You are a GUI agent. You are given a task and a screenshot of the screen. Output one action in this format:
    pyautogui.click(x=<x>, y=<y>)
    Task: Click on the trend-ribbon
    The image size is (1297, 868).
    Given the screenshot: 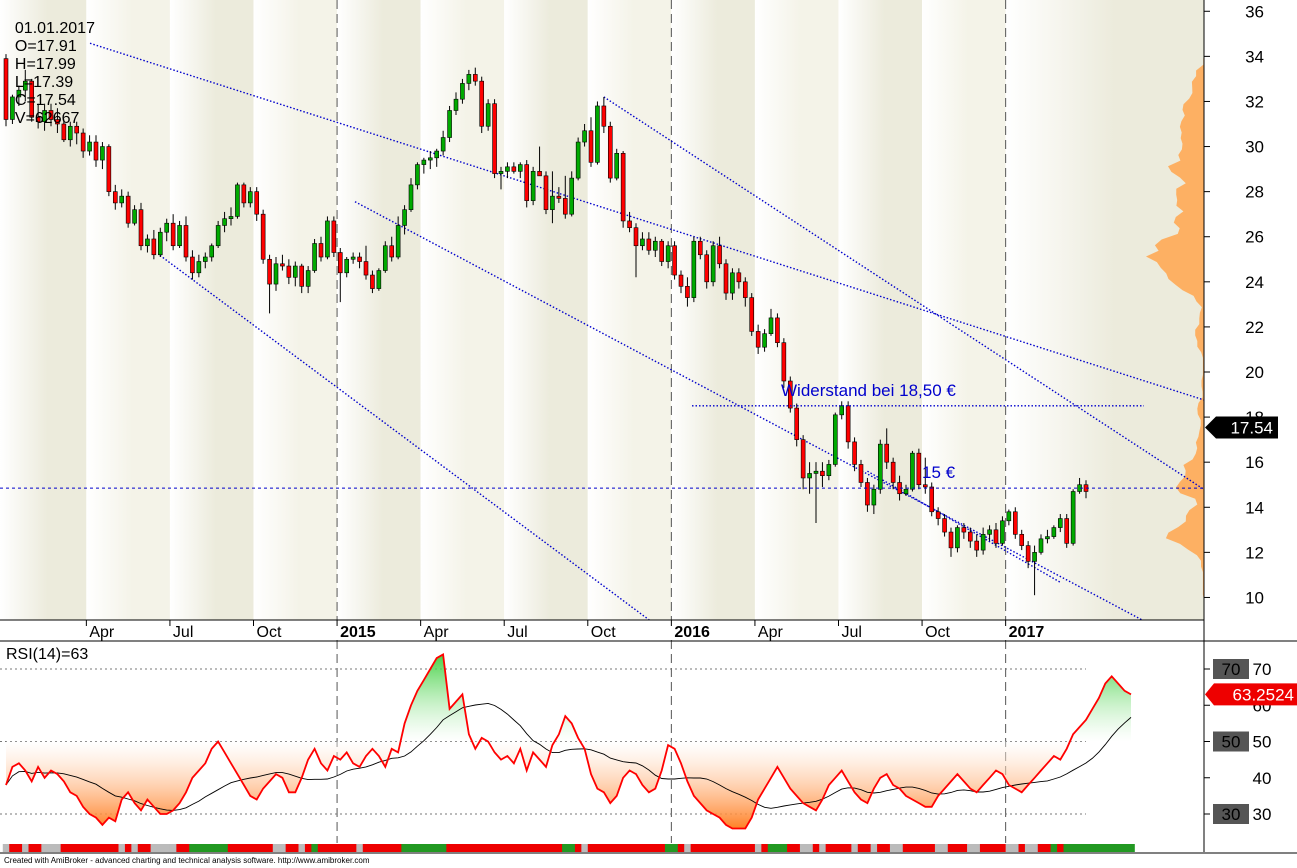 What is the action you would take?
    pyautogui.click(x=568, y=848)
    